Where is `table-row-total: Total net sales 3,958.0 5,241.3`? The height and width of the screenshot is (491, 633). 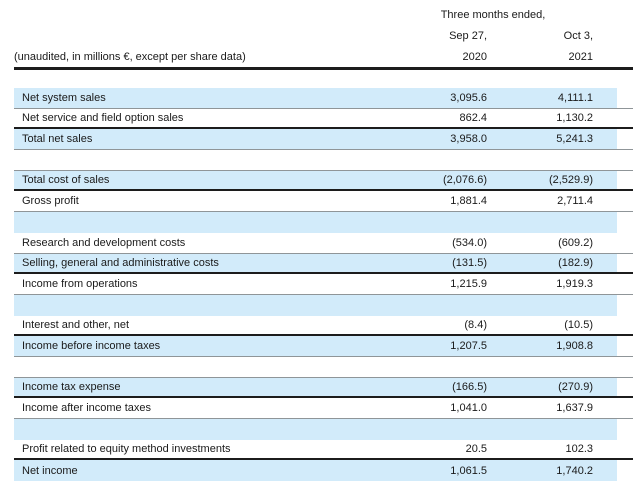 table-row-total: Total net sales 3,958.0 5,241.3 is located at coordinates (323, 140).